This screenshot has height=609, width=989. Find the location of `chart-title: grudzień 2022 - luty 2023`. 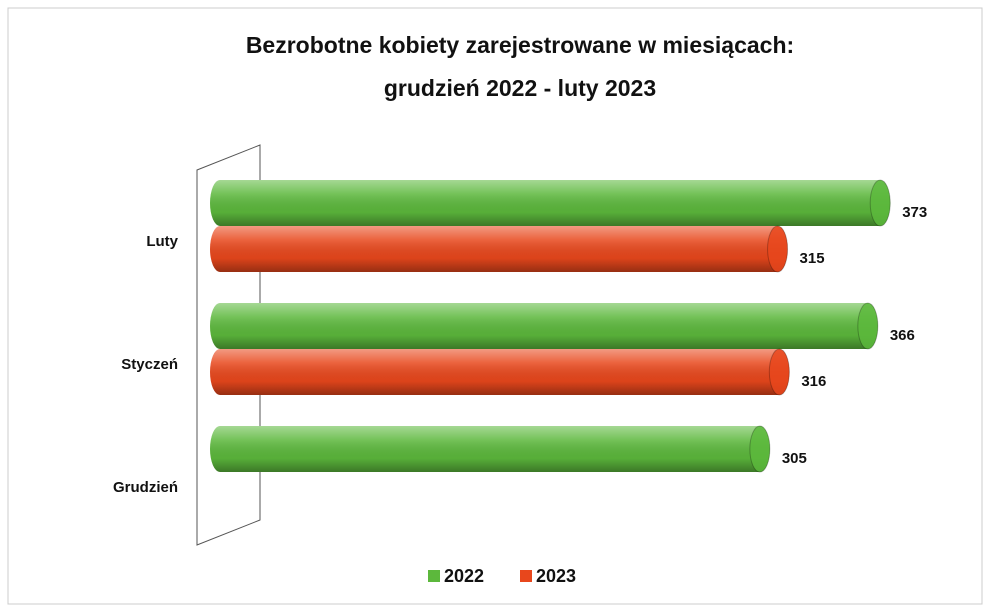

chart-title: grudzień 2022 - luty 2023 is located at coordinates (520, 88).